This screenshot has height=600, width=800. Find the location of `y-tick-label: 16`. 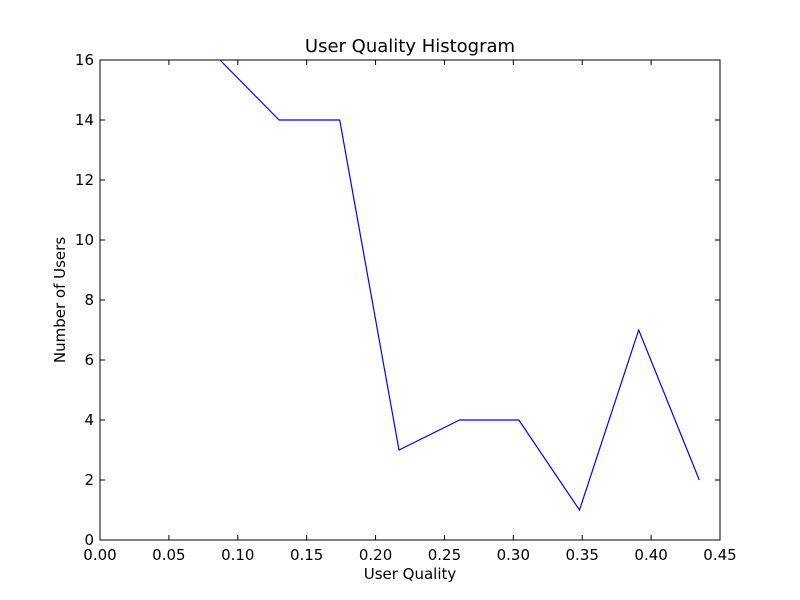

y-tick-label: 16 is located at coordinates (84, 60).